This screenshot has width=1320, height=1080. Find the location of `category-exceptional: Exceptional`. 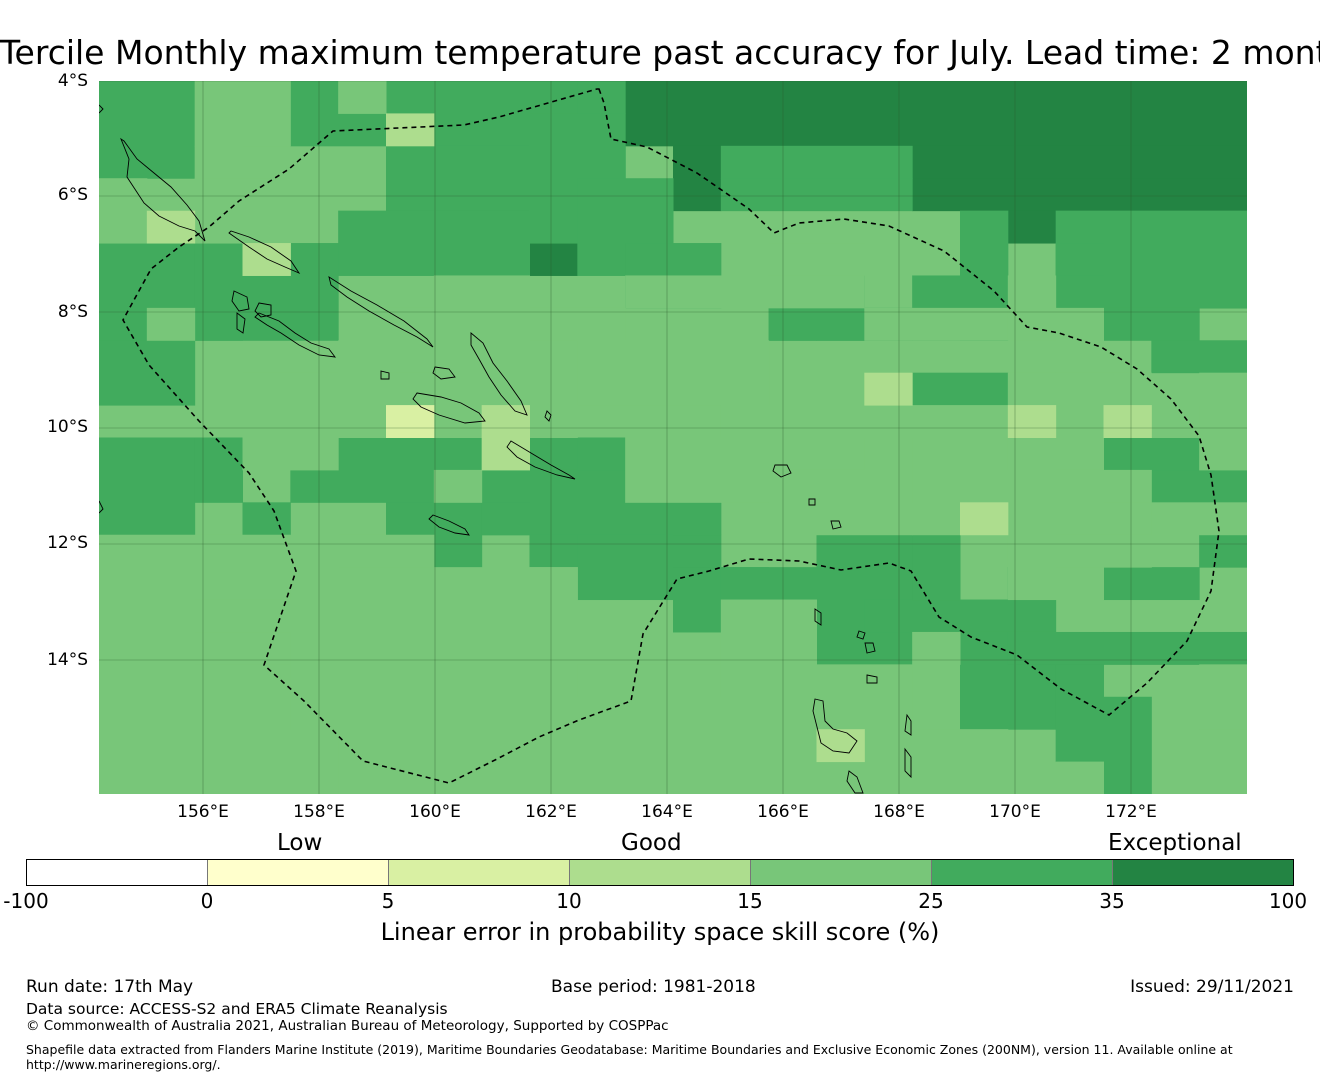

category-exceptional: Exceptional is located at coordinates (1175, 843).